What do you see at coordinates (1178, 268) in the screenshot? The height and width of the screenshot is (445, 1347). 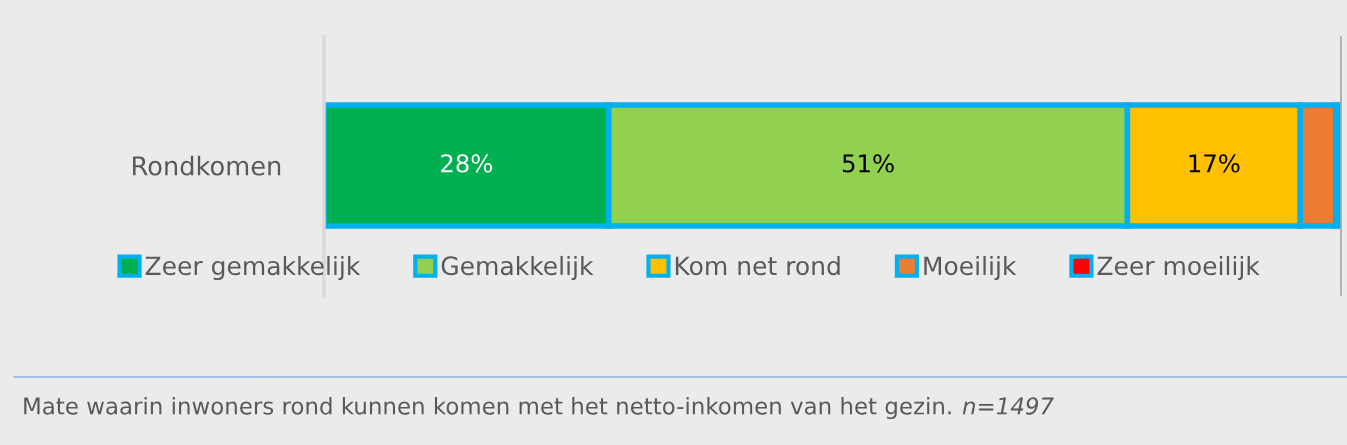 I see `legend-label: Zeer moeilijk` at bounding box center [1178, 268].